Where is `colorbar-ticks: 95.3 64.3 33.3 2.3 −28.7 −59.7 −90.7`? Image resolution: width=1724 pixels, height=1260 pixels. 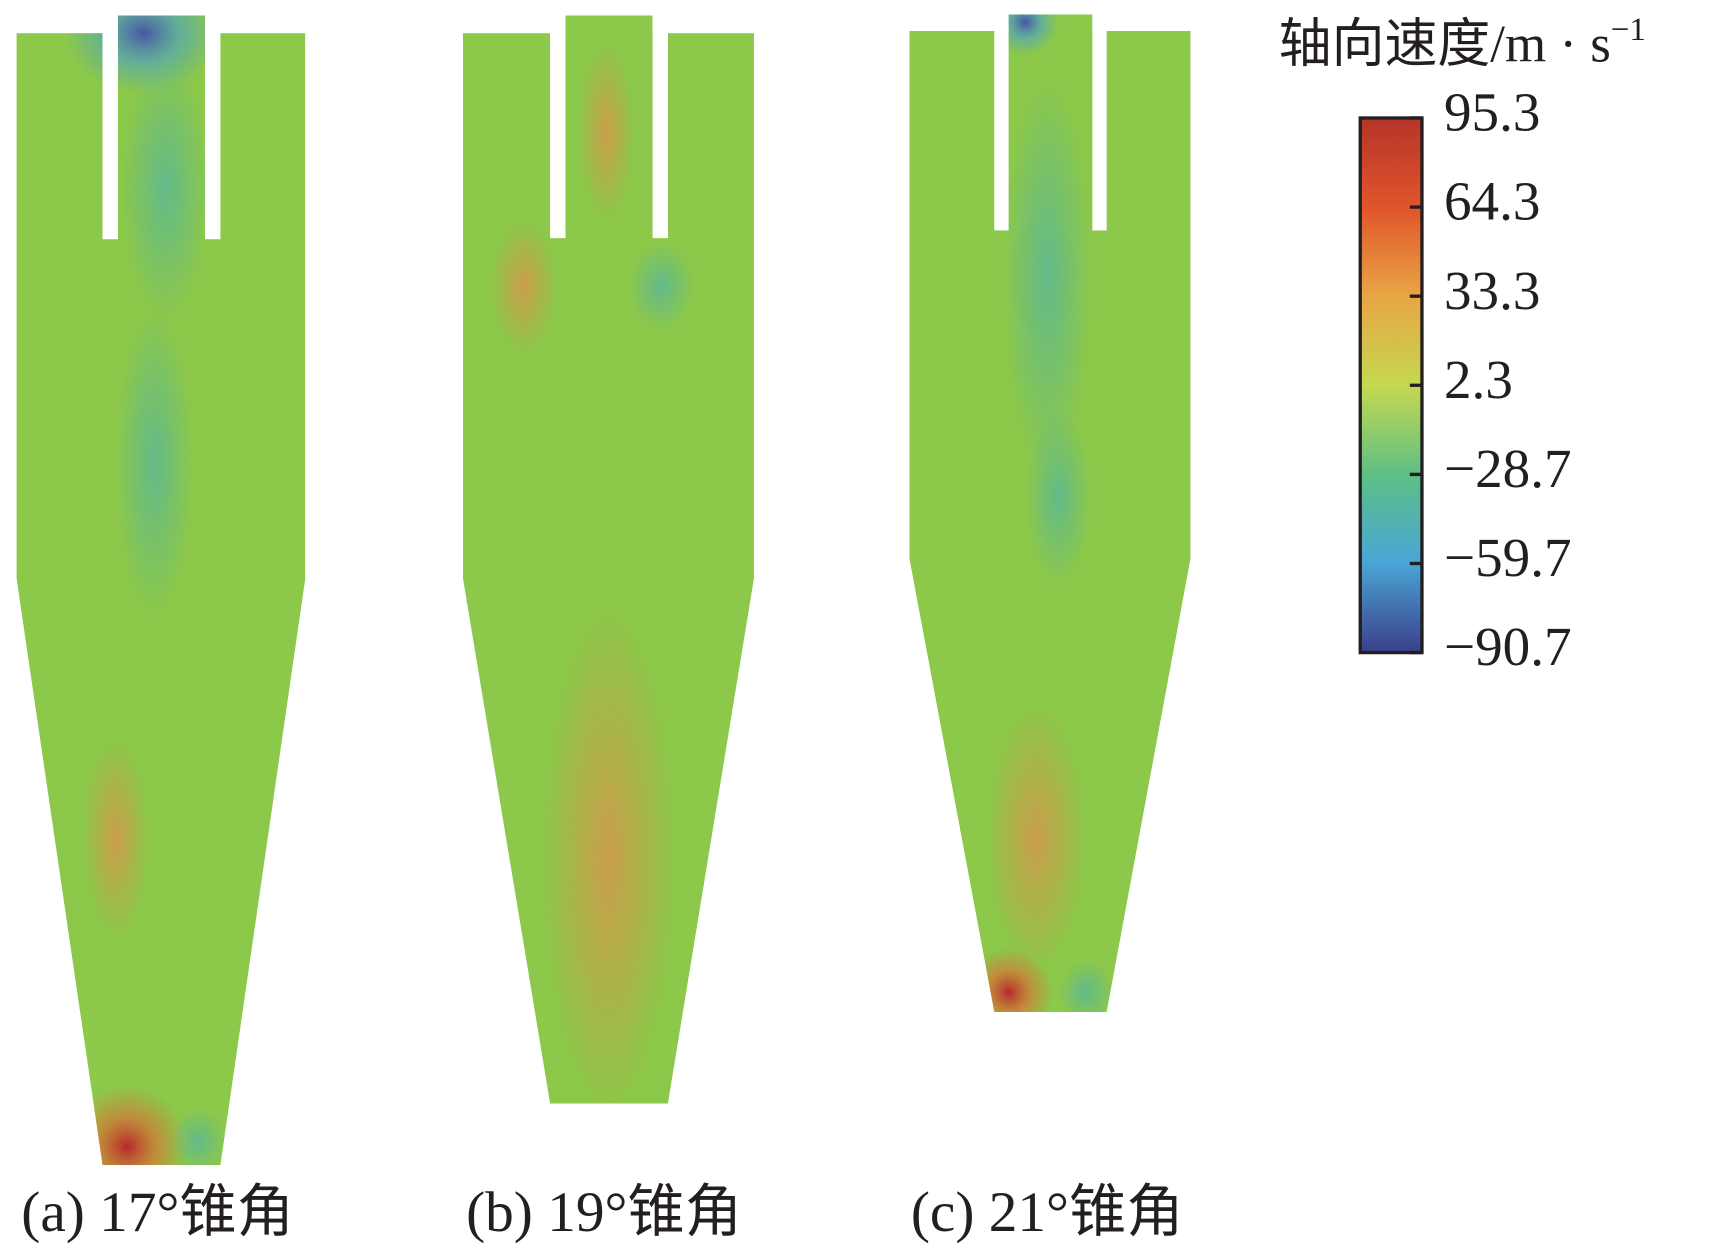
colorbar-ticks: 95.3 64.3 33.3 2.3 −28.7 −59.7 −90.7 is located at coordinates (1490, 379).